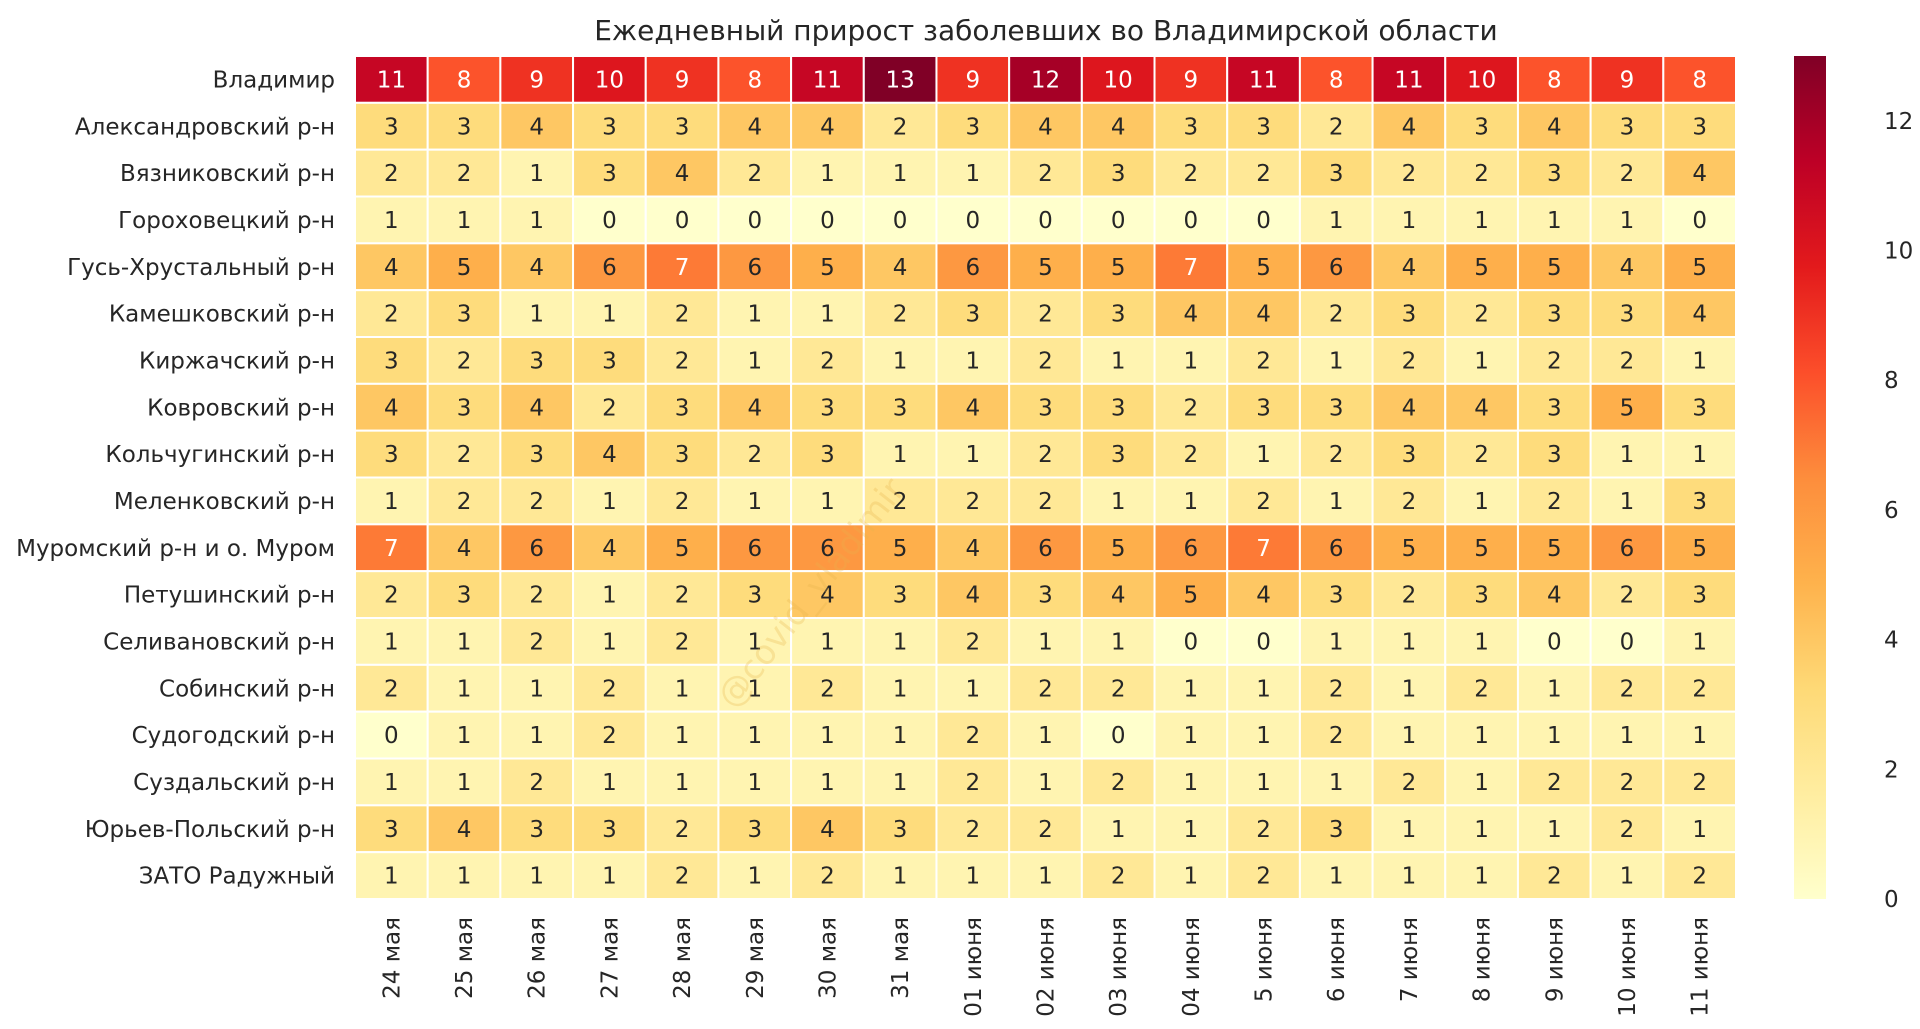 This screenshot has width=1920, height=1029. Describe the element at coordinates (610, 958) in the screenshot. I see `column-label: 27 мая` at that location.